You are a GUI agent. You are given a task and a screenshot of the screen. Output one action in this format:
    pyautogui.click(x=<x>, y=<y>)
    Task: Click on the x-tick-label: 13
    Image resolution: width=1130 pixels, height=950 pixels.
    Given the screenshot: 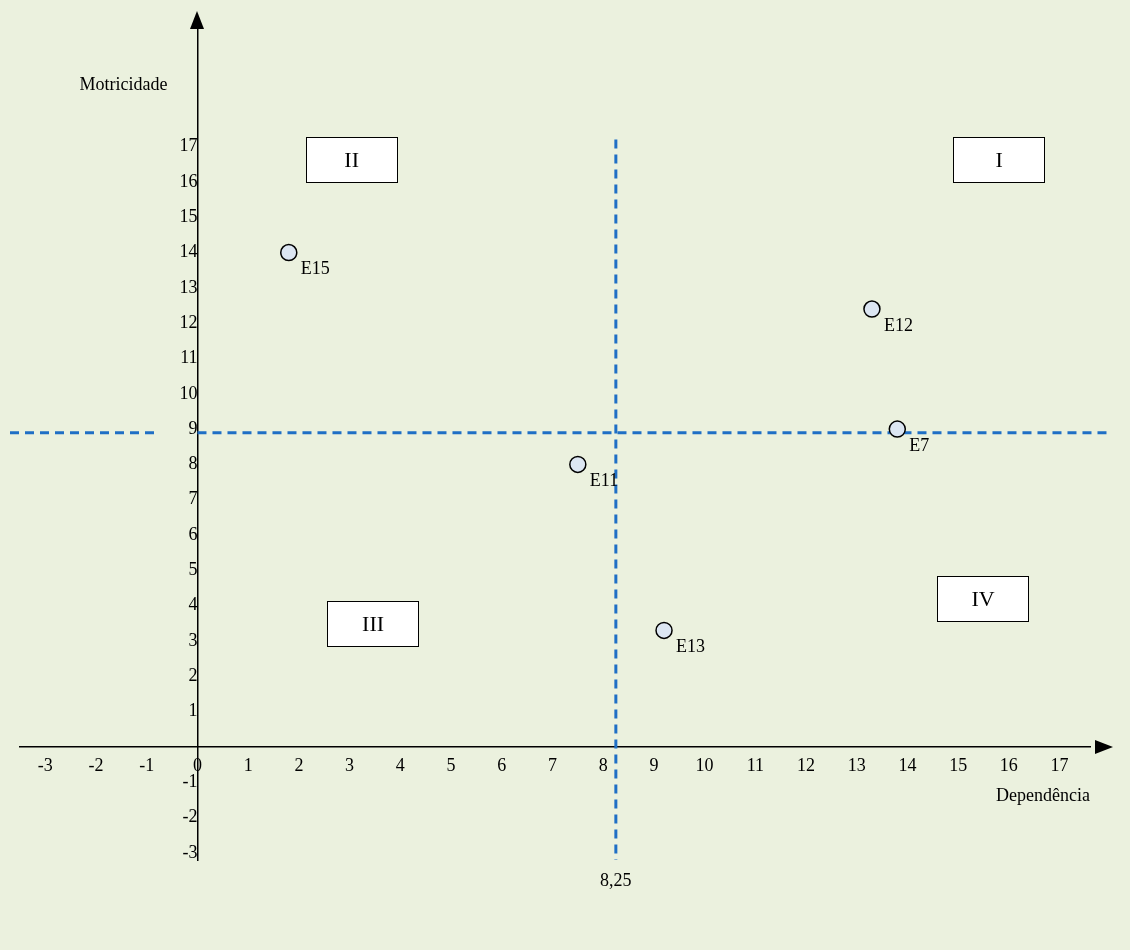 What is the action you would take?
    pyautogui.click(x=856, y=764)
    